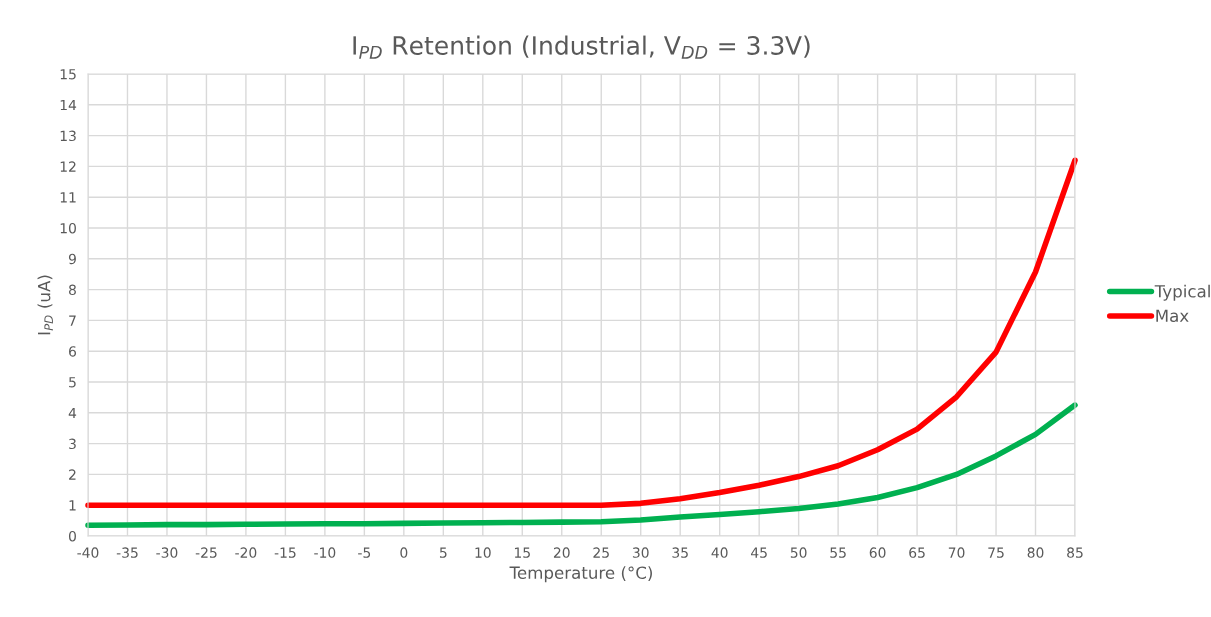 Image resolution: width=1211 pixels, height=617 pixels. Describe the element at coordinates (522, 552) in the screenshot. I see `x-tick-label: 15` at that location.